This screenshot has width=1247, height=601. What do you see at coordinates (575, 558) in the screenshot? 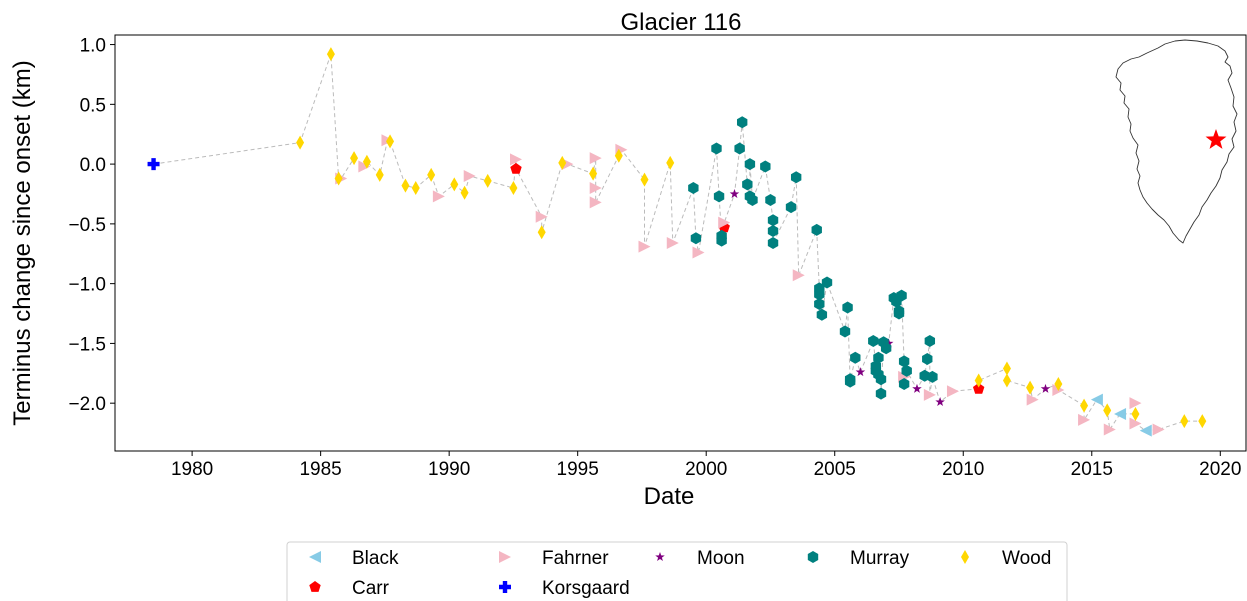
I see `legend-label-fahrner: Fahrner` at bounding box center [575, 558].